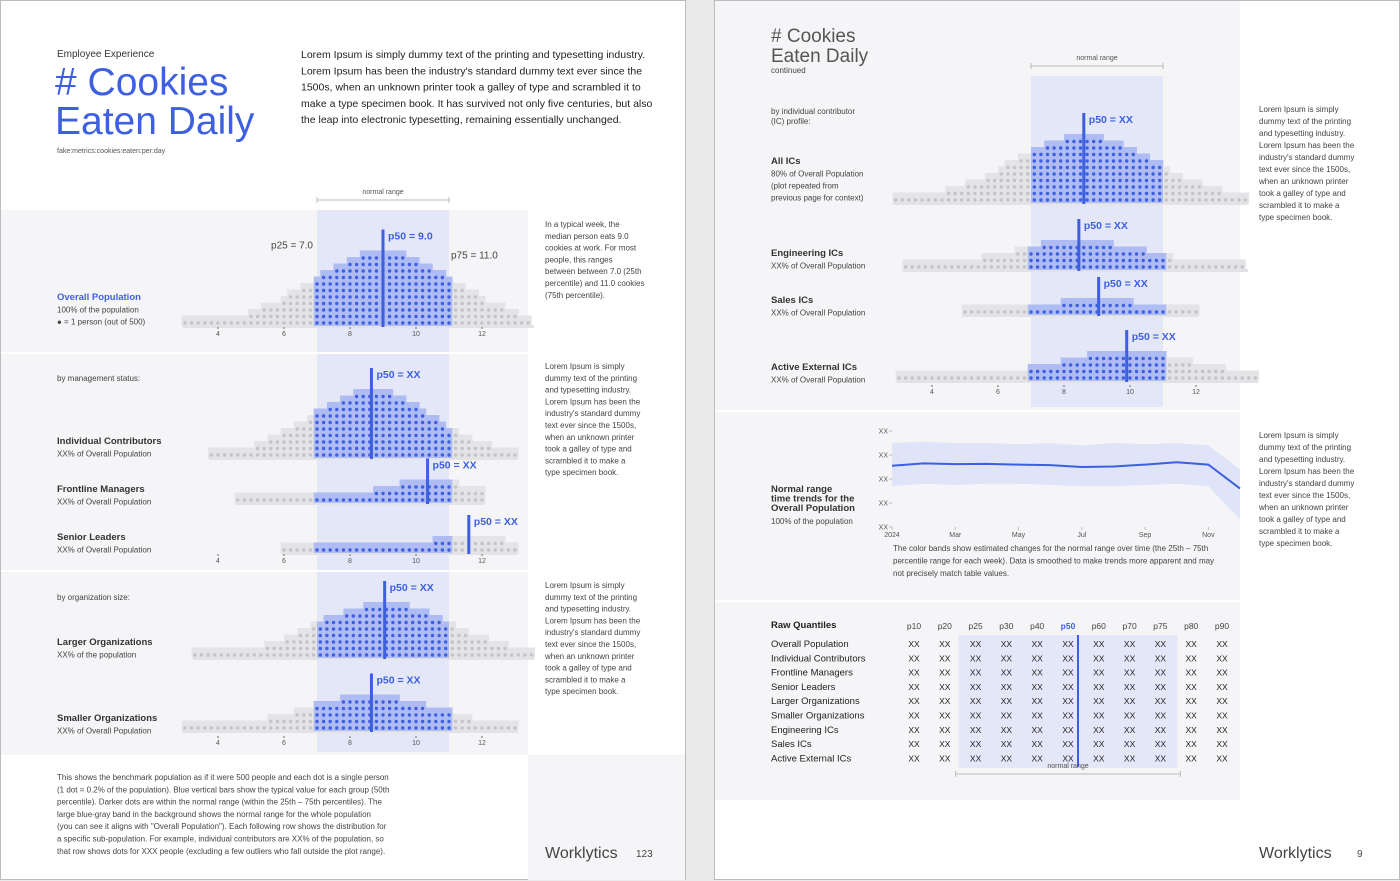 The image size is (1400, 881). What do you see at coordinates (1066, 480) in the screenshot?
I see `normal-range-area` at bounding box center [1066, 480].